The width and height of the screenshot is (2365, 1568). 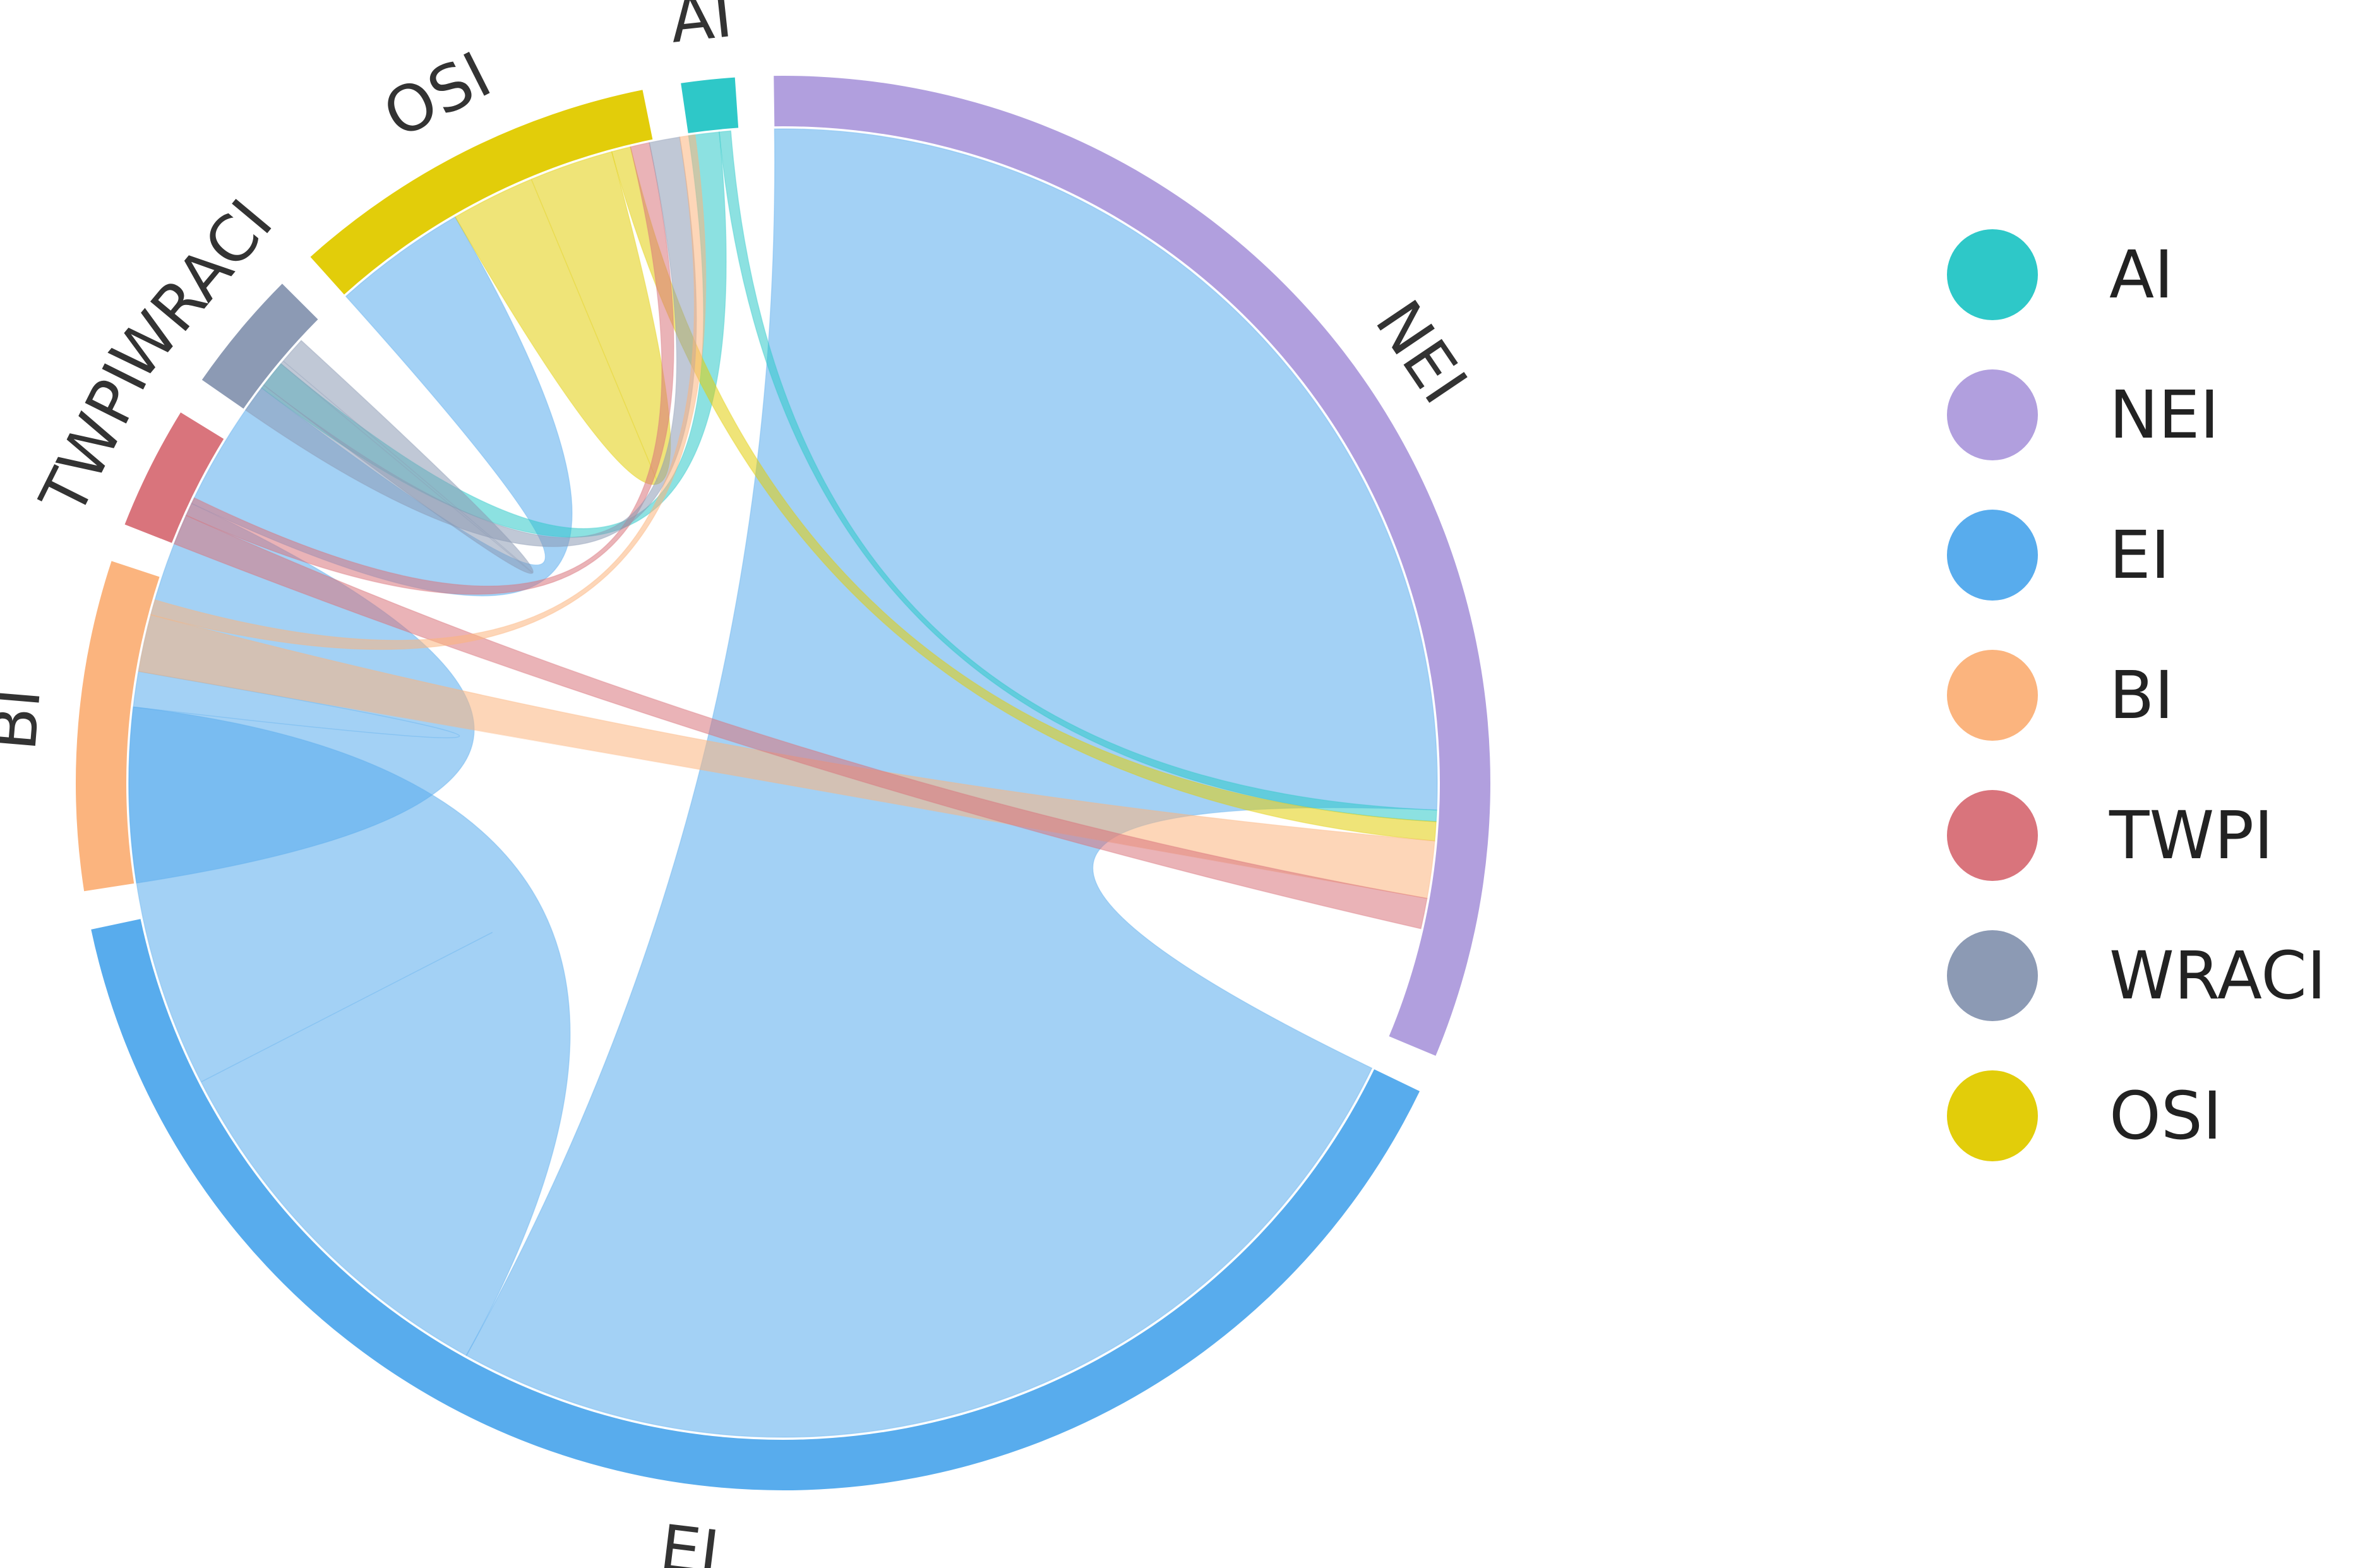 I want to click on legend-swatch-ai, so click(x=1992, y=274).